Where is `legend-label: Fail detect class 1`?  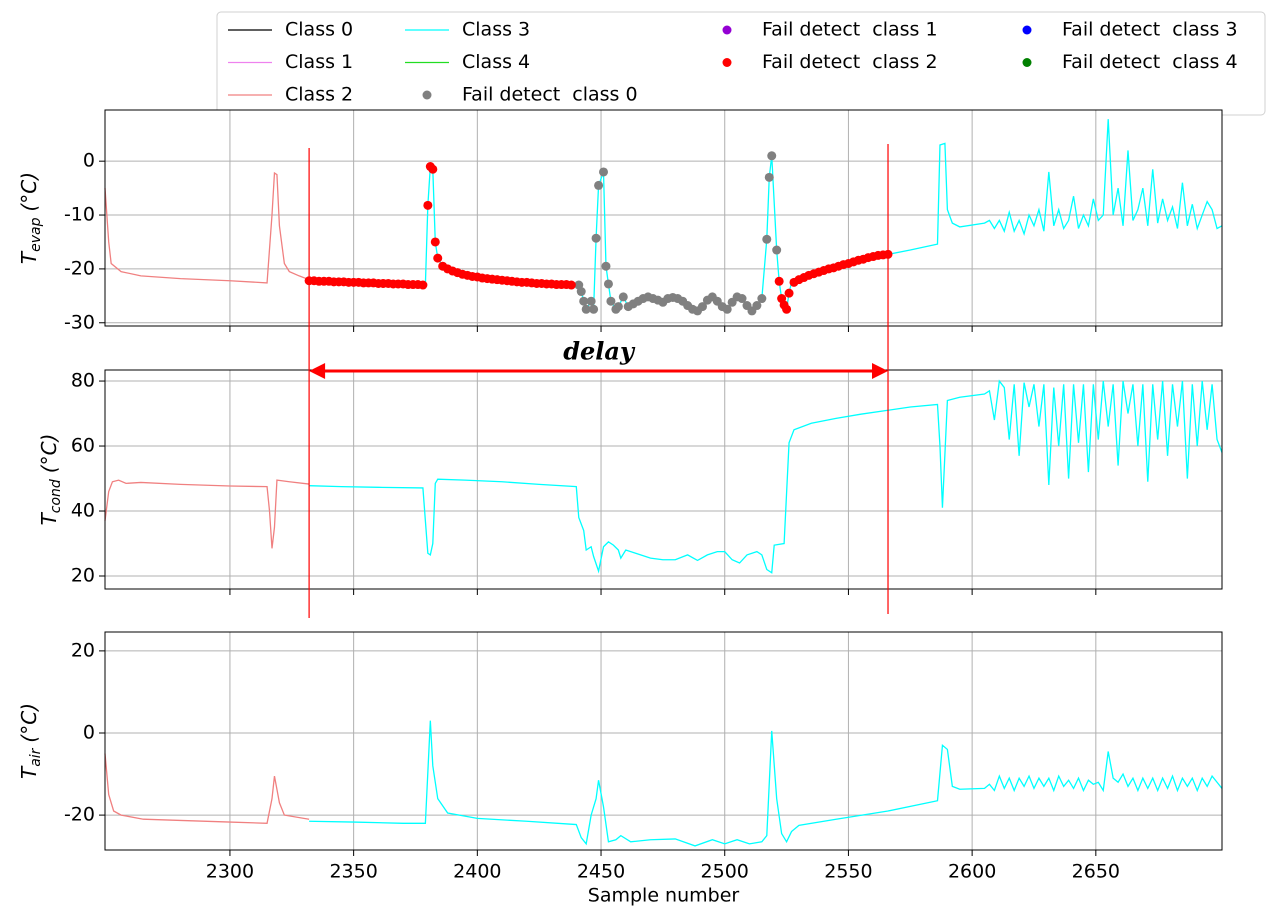 legend-label: Fail detect class 1 is located at coordinates (850, 30).